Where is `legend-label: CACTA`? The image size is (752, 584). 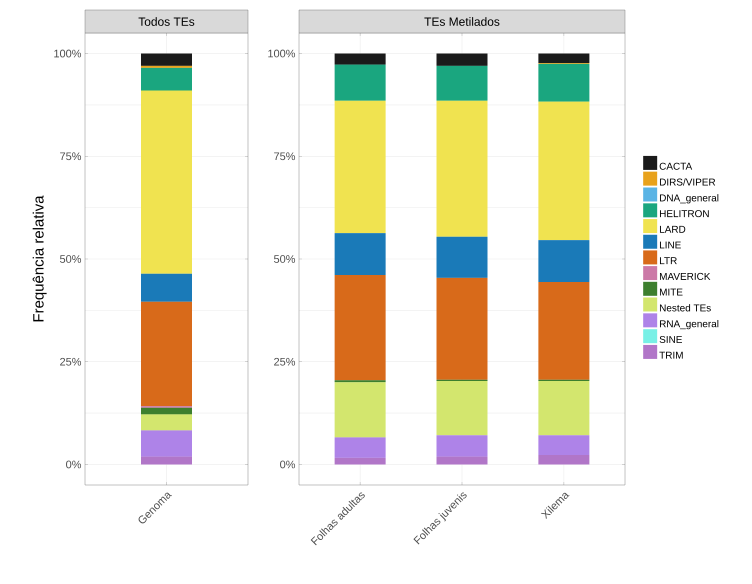 legend-label: CACTA is located at coordinates (676, 166).